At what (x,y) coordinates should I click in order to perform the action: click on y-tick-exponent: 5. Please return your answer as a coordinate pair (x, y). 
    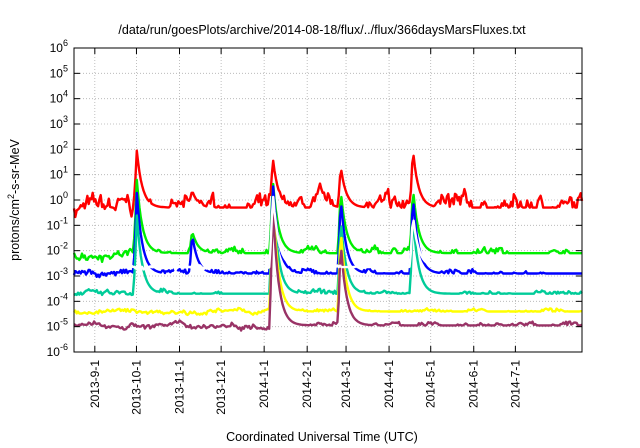
    Looking at the image, I should click on (65, 68).